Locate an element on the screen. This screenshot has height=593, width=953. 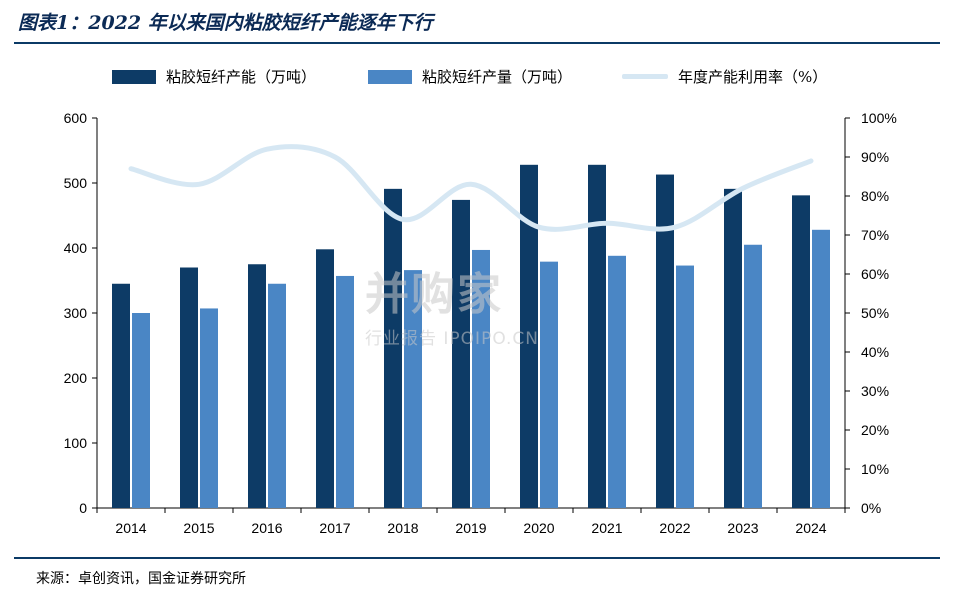
x-tick-label: 2017 is located at coordinates (334, 528).